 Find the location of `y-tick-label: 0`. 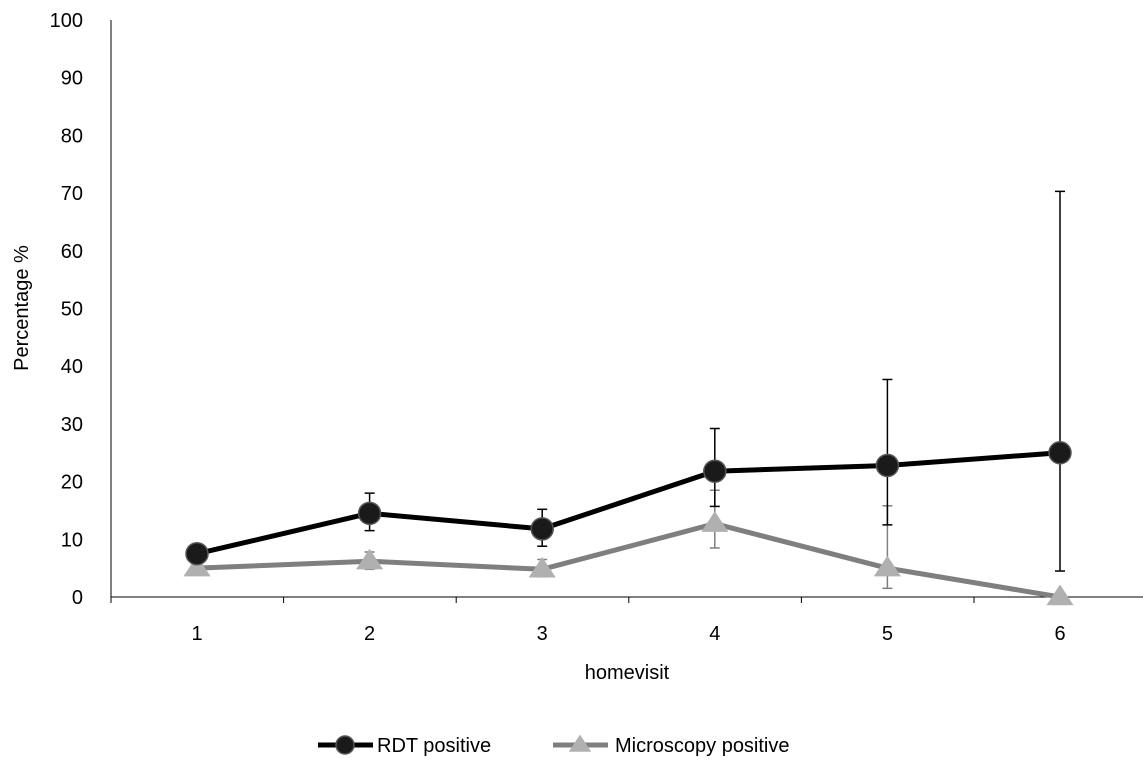

y-tick-label: 0 is located at coordinates (77, 598).